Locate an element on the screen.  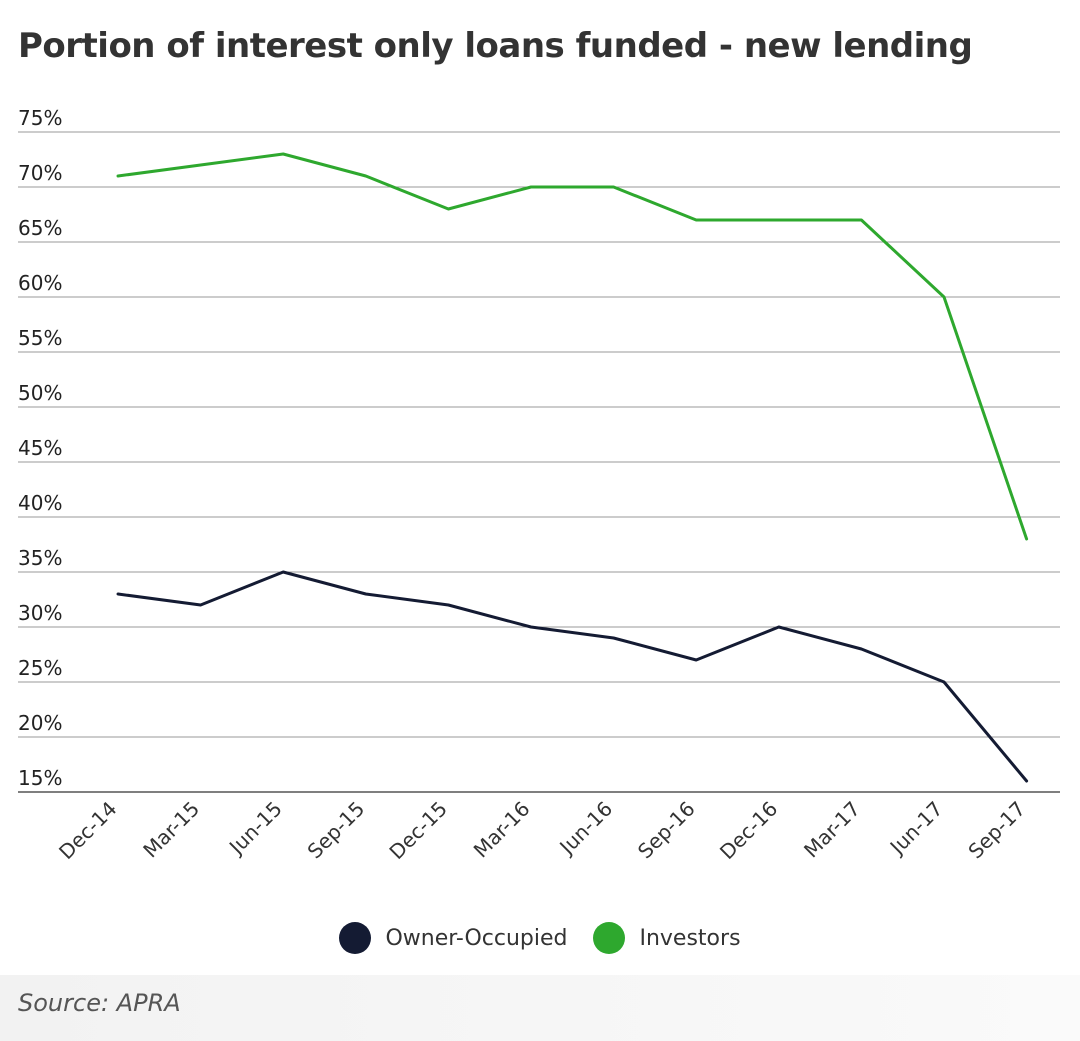
legend-item: Investors is located at coordinates (667, 938).